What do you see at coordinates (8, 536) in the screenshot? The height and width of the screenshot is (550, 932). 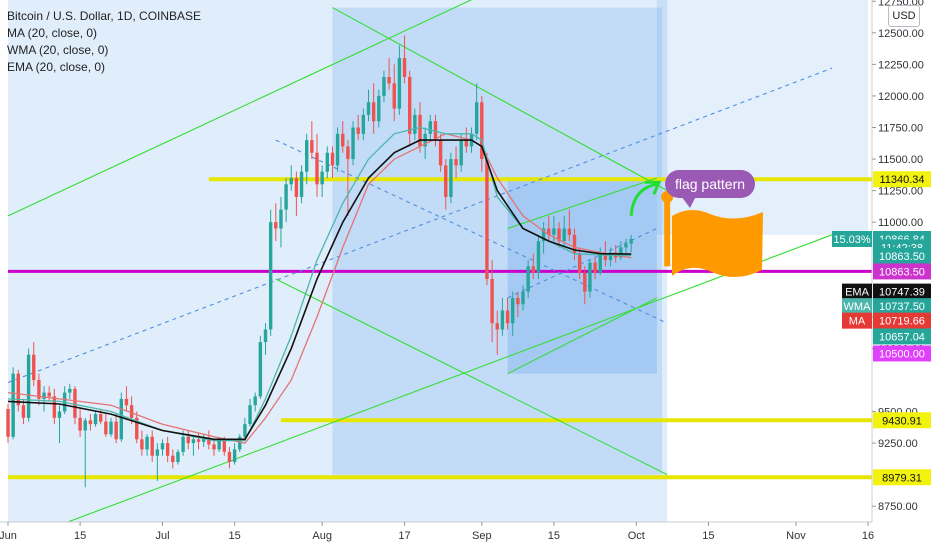 I see `x-tick-label: Jun` at bounding box center [8, 536].